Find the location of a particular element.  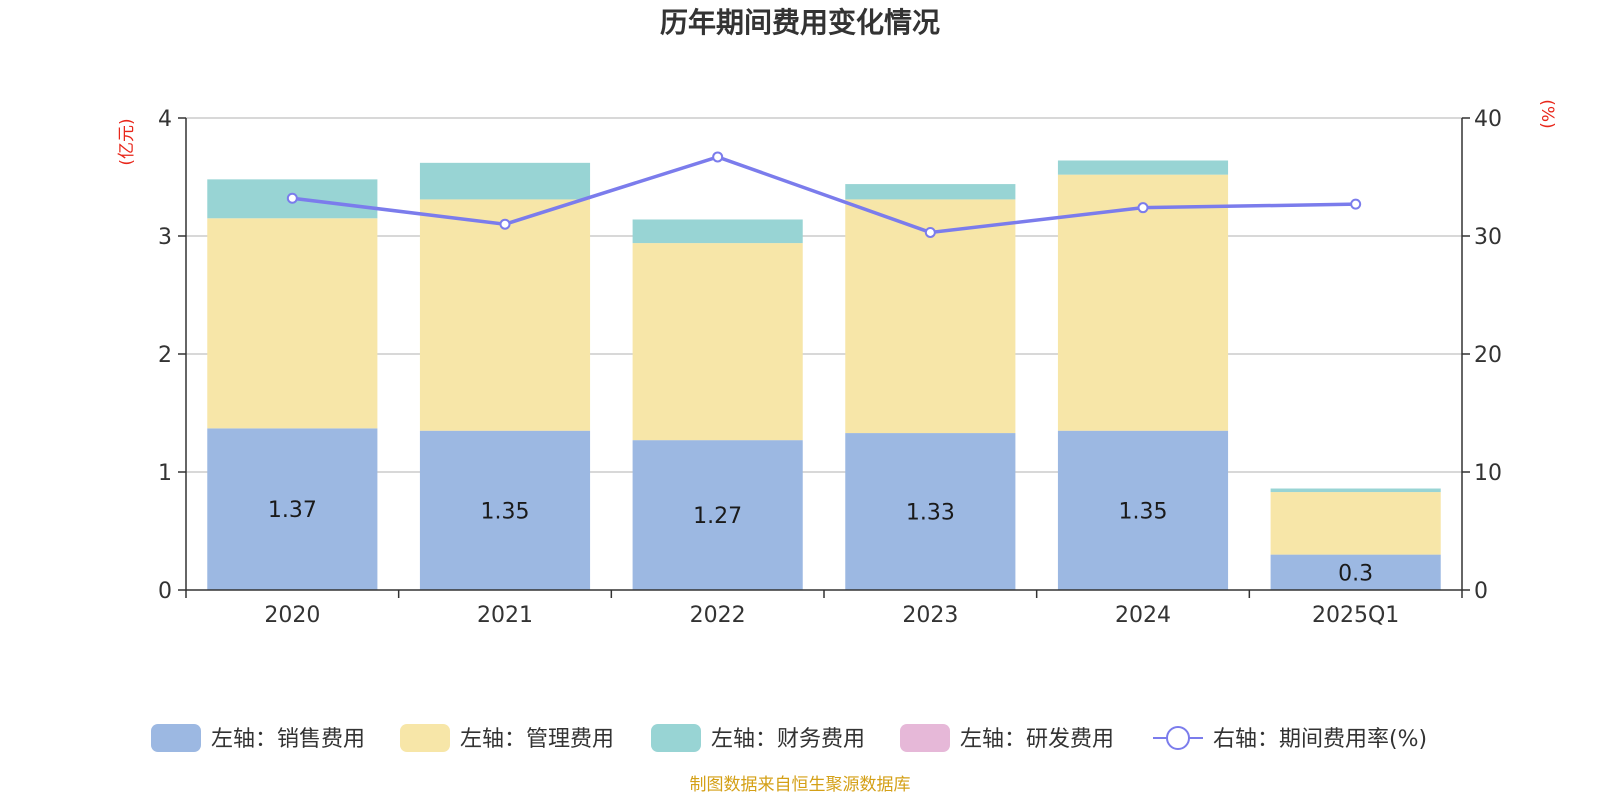

bar-value-label: 1.27 is located at coordinates (717, 516).